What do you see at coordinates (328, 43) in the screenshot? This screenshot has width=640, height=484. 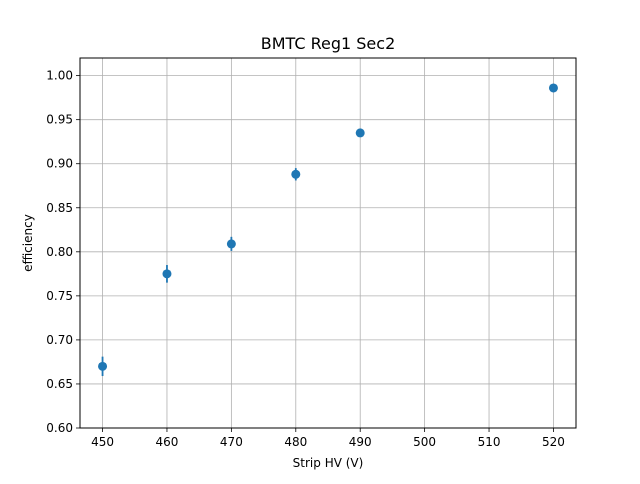 I see `chart-title: BMTC Reg1 Sec2` at bounding box center [328, 43].